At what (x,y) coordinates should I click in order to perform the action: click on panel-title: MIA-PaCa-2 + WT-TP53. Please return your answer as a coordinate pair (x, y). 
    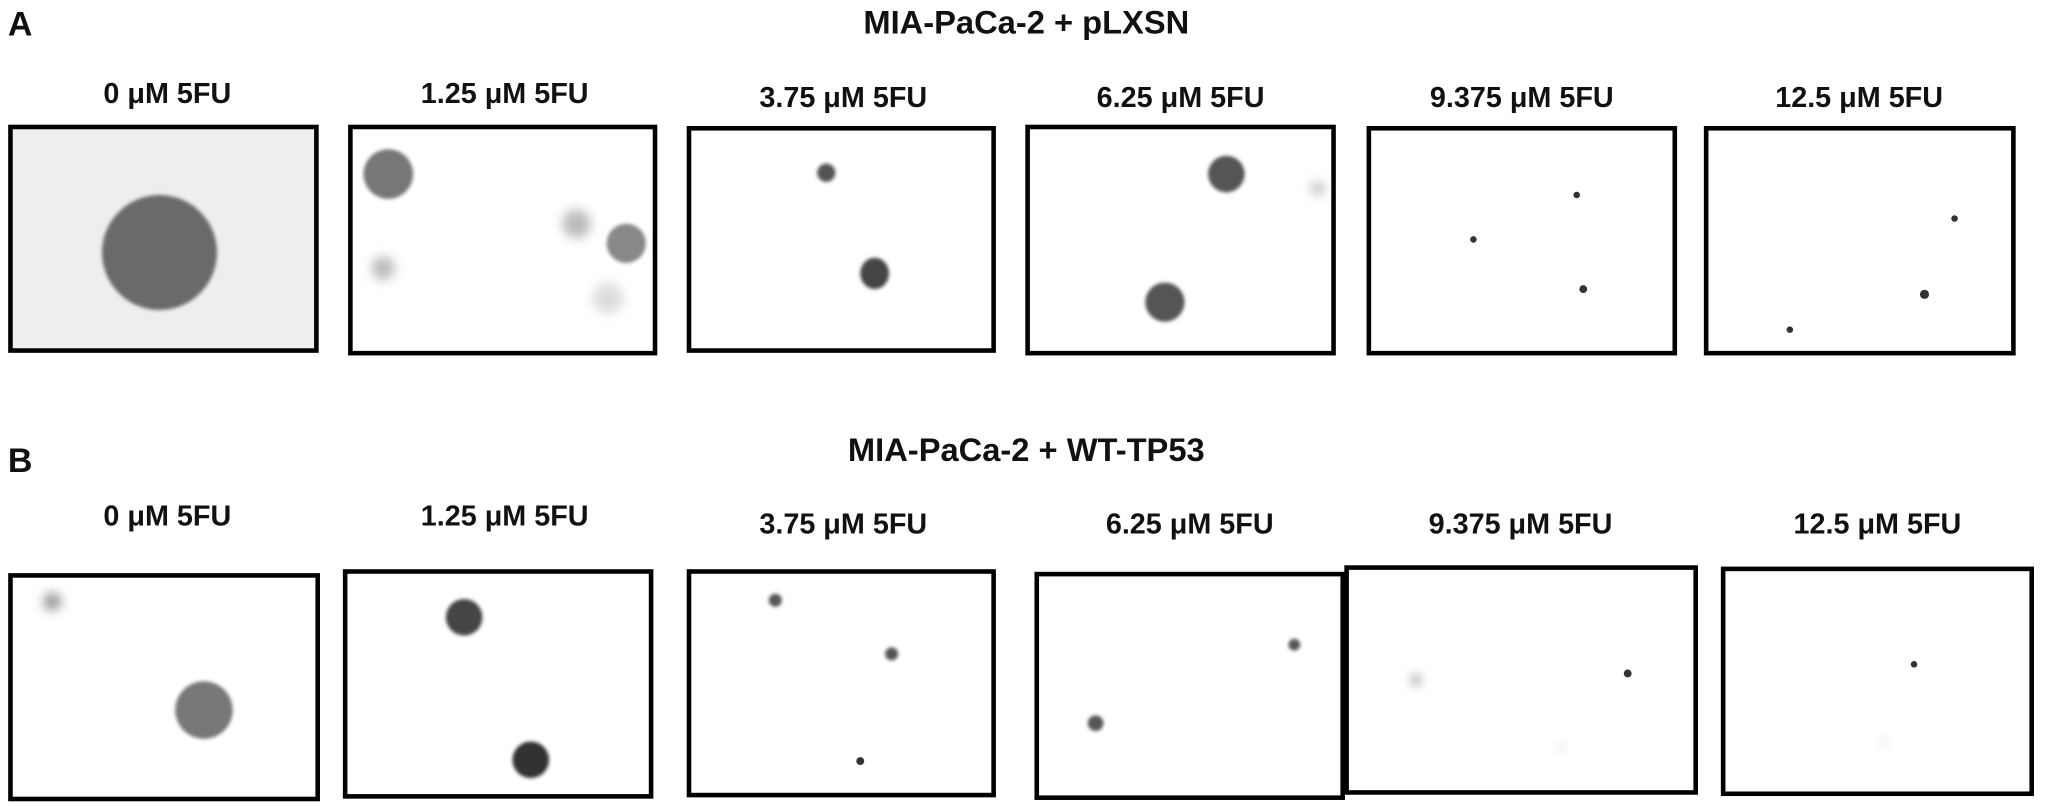
    Looking at the image, I should click on (1026, 449).